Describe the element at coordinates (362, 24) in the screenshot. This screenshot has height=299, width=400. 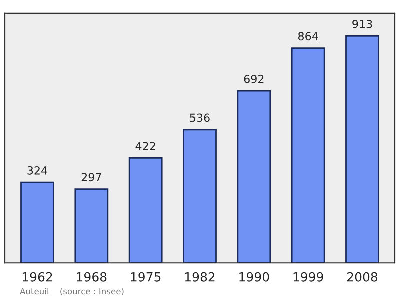
I see `data-label: 913` at that location.